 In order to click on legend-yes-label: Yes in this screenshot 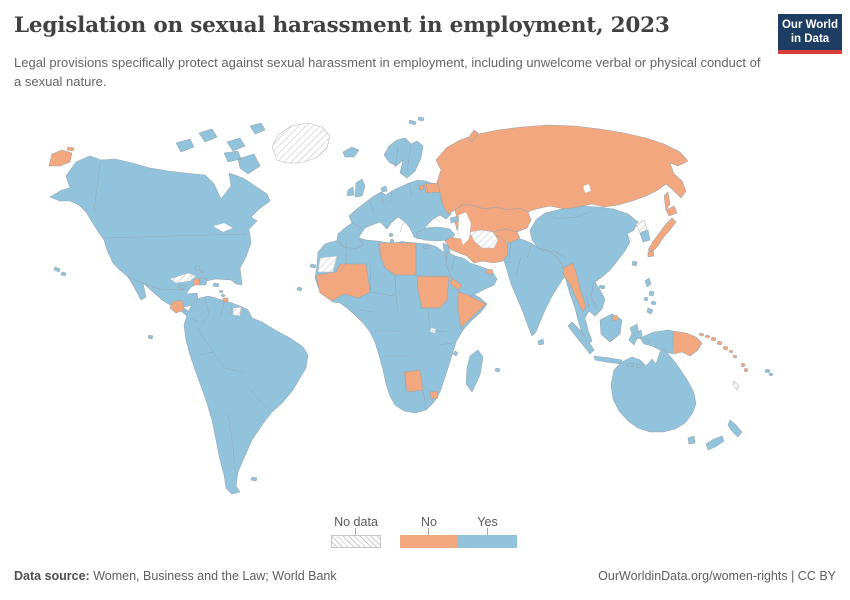, I will do `click(487, 522)`.